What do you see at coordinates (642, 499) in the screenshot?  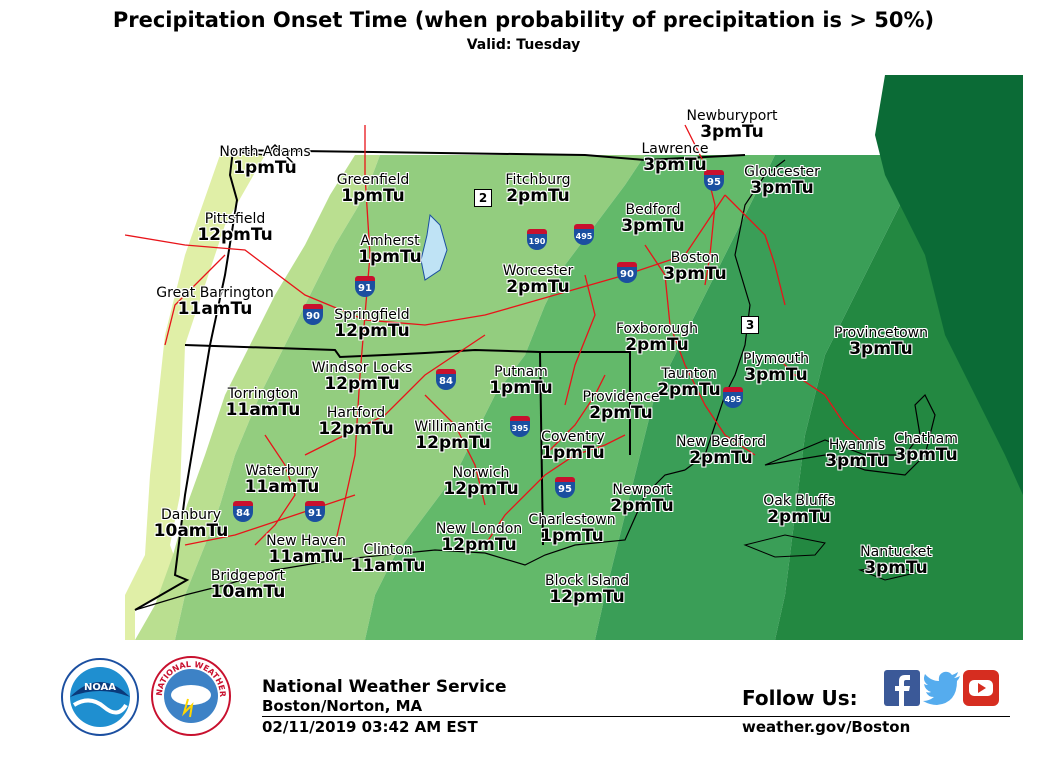 I see `city-newport: Newport 2pmTu` at bounding box center [642, 499].